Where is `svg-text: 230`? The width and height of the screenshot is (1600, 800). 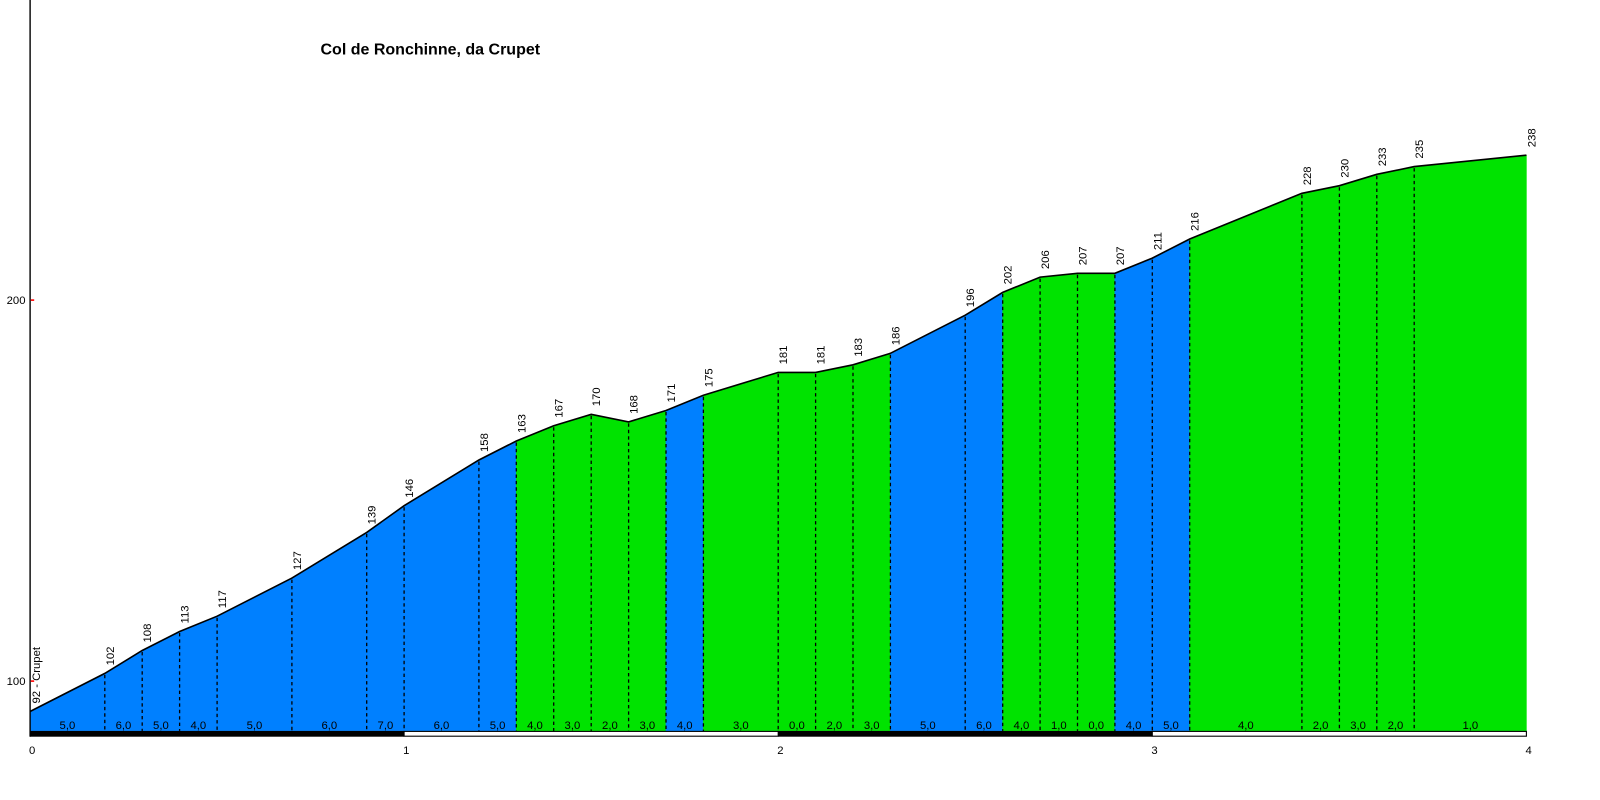 svg-text: 230 is located at coordinates (1345, 168).